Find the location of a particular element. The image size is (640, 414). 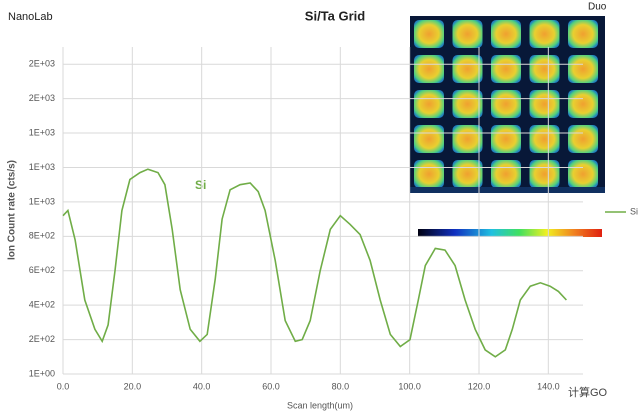

image-caption-bar is located at coordinates (507, 190).